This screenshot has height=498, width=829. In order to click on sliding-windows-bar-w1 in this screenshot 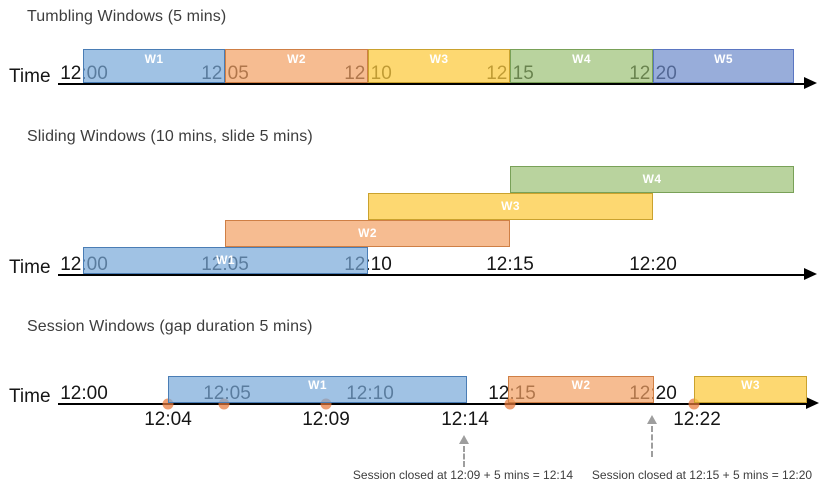, I will do `click(225, 260)`.